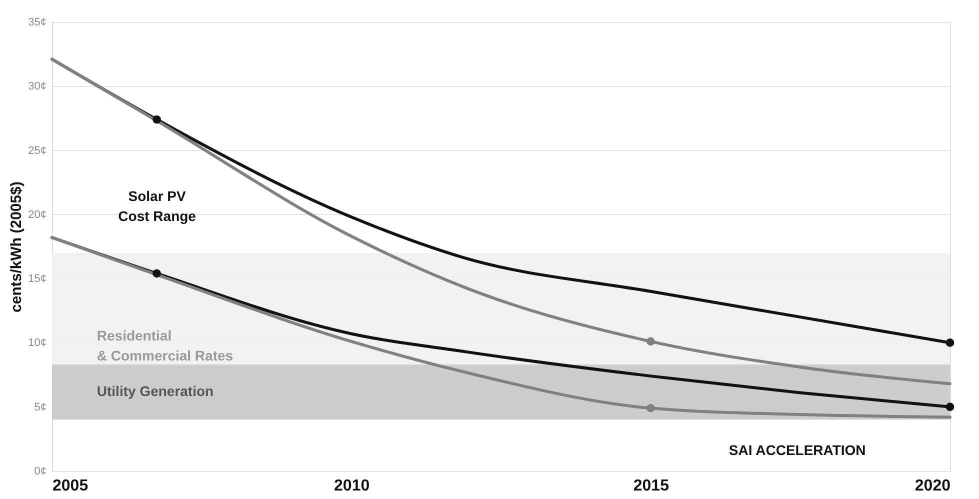 The width and height of the screenshot is (979, 499). What do you see at coordinates (165, 345) in the screenshot?
I see `band-label: Residential & Commercial Rates` at bounding box center [165, 345].